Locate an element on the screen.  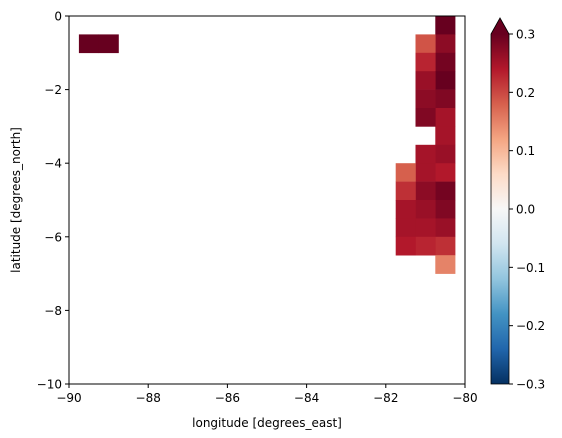
colorbar-tick-label: 0.0 is located at coordinates (525, 210).